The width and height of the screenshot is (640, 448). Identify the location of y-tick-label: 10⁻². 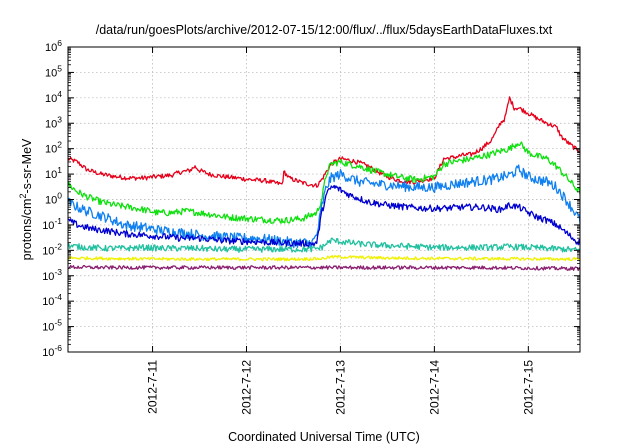
(52, 249).